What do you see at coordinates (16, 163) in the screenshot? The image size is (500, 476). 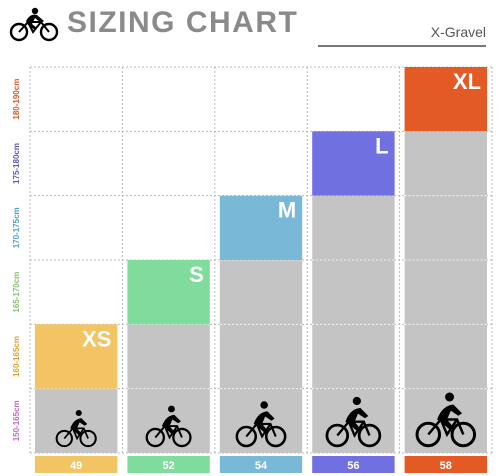 I see `height-band-label: 175-180cm` at bounding box center [16, 163].